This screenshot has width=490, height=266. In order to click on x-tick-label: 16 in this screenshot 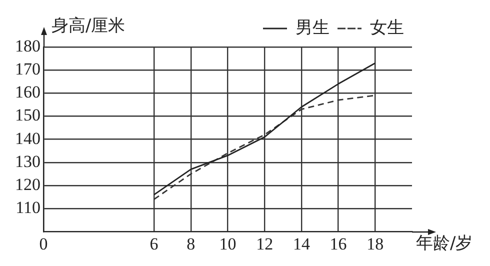, I will do `click(338, 244)`.